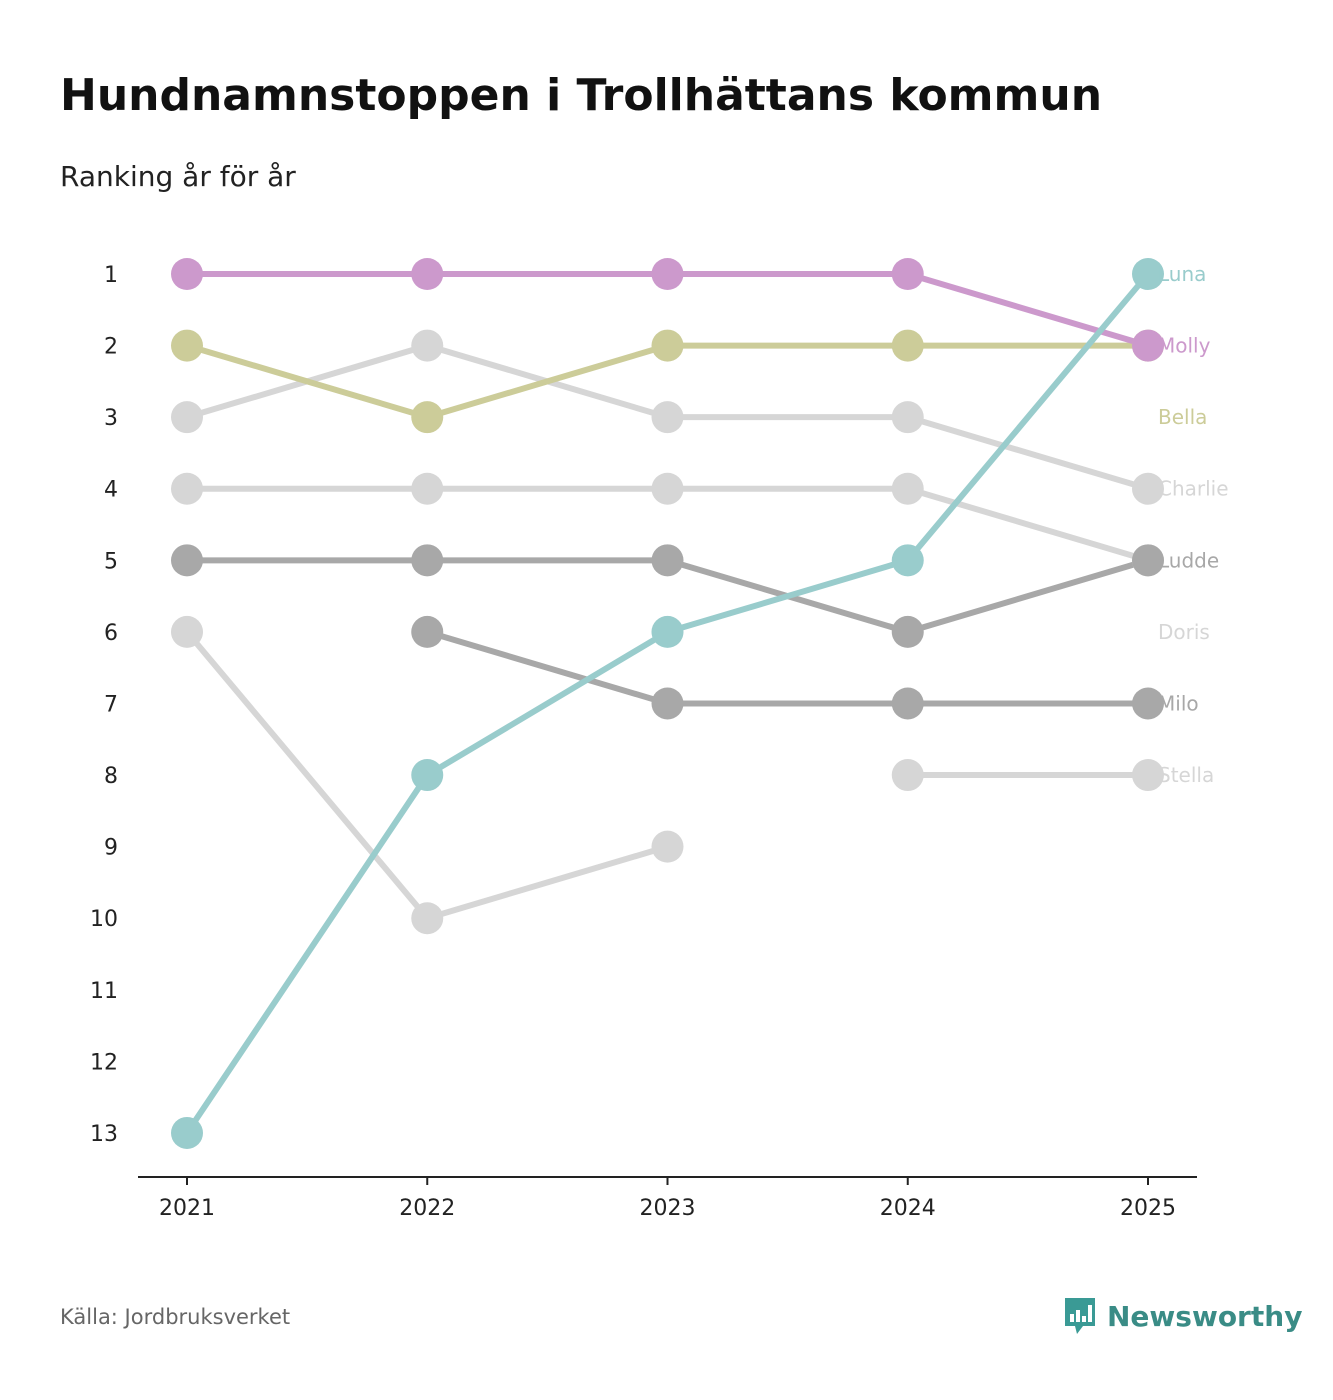 The height and width of the screenshot is (1400, 1333). I want to click on chart-subtitle: Ranking år för år, so click(178, 176).